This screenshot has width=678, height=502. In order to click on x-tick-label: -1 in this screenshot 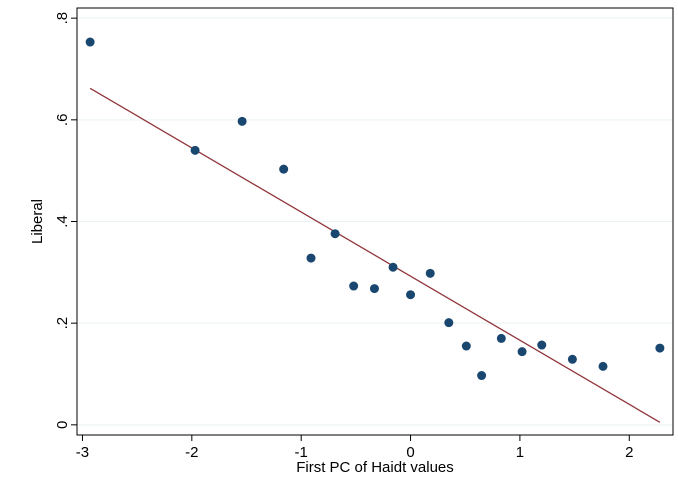, I will do `click(301, 452)`.